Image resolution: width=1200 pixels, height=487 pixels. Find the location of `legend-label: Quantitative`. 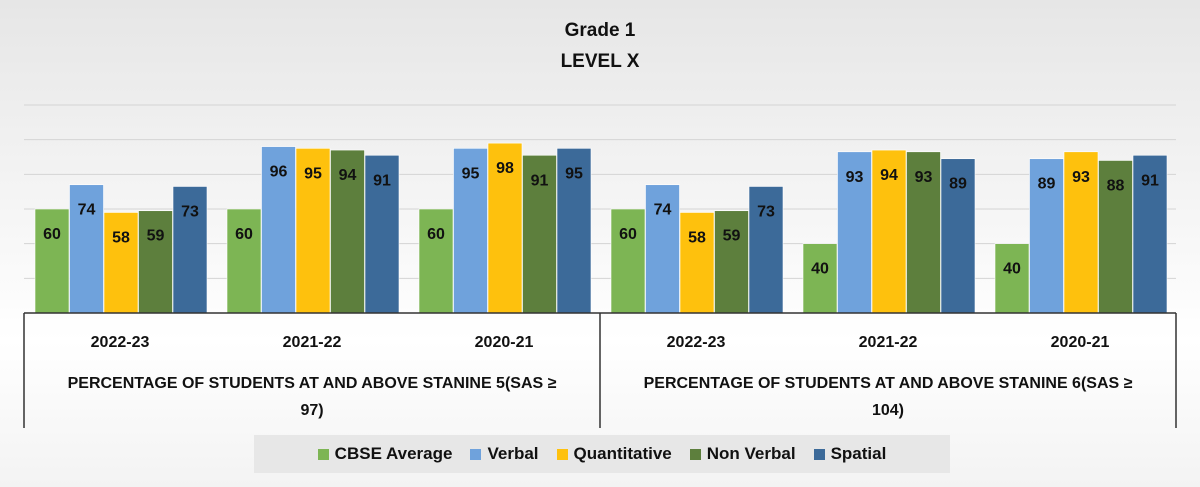

legend-label: Quantitative is located at coordinates (622, 453).